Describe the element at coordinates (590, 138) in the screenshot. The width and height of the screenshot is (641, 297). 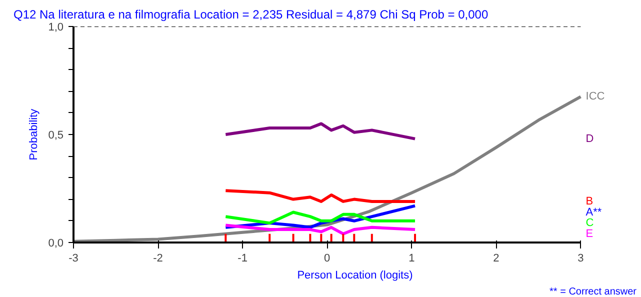
I see `text: D` at that location.